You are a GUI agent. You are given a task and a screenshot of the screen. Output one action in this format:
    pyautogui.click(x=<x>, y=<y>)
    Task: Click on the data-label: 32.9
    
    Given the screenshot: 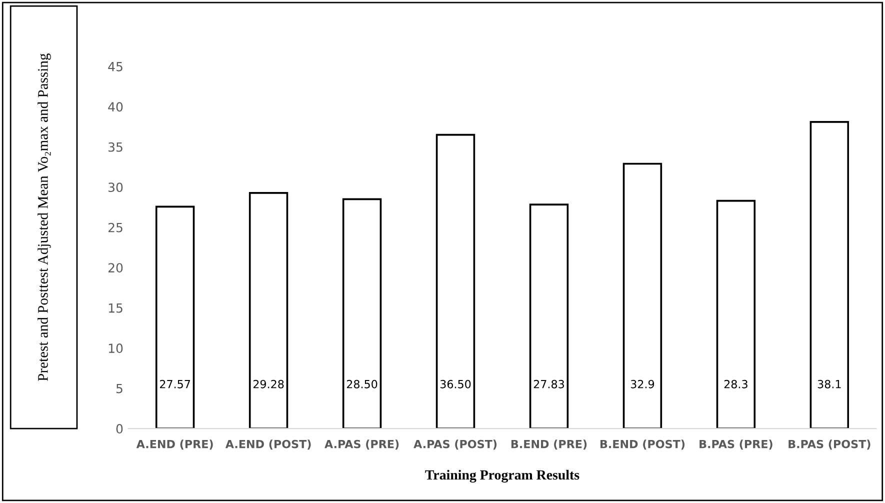 What is the action you would take?
    pyautogui.click(x=642, y=384)
    